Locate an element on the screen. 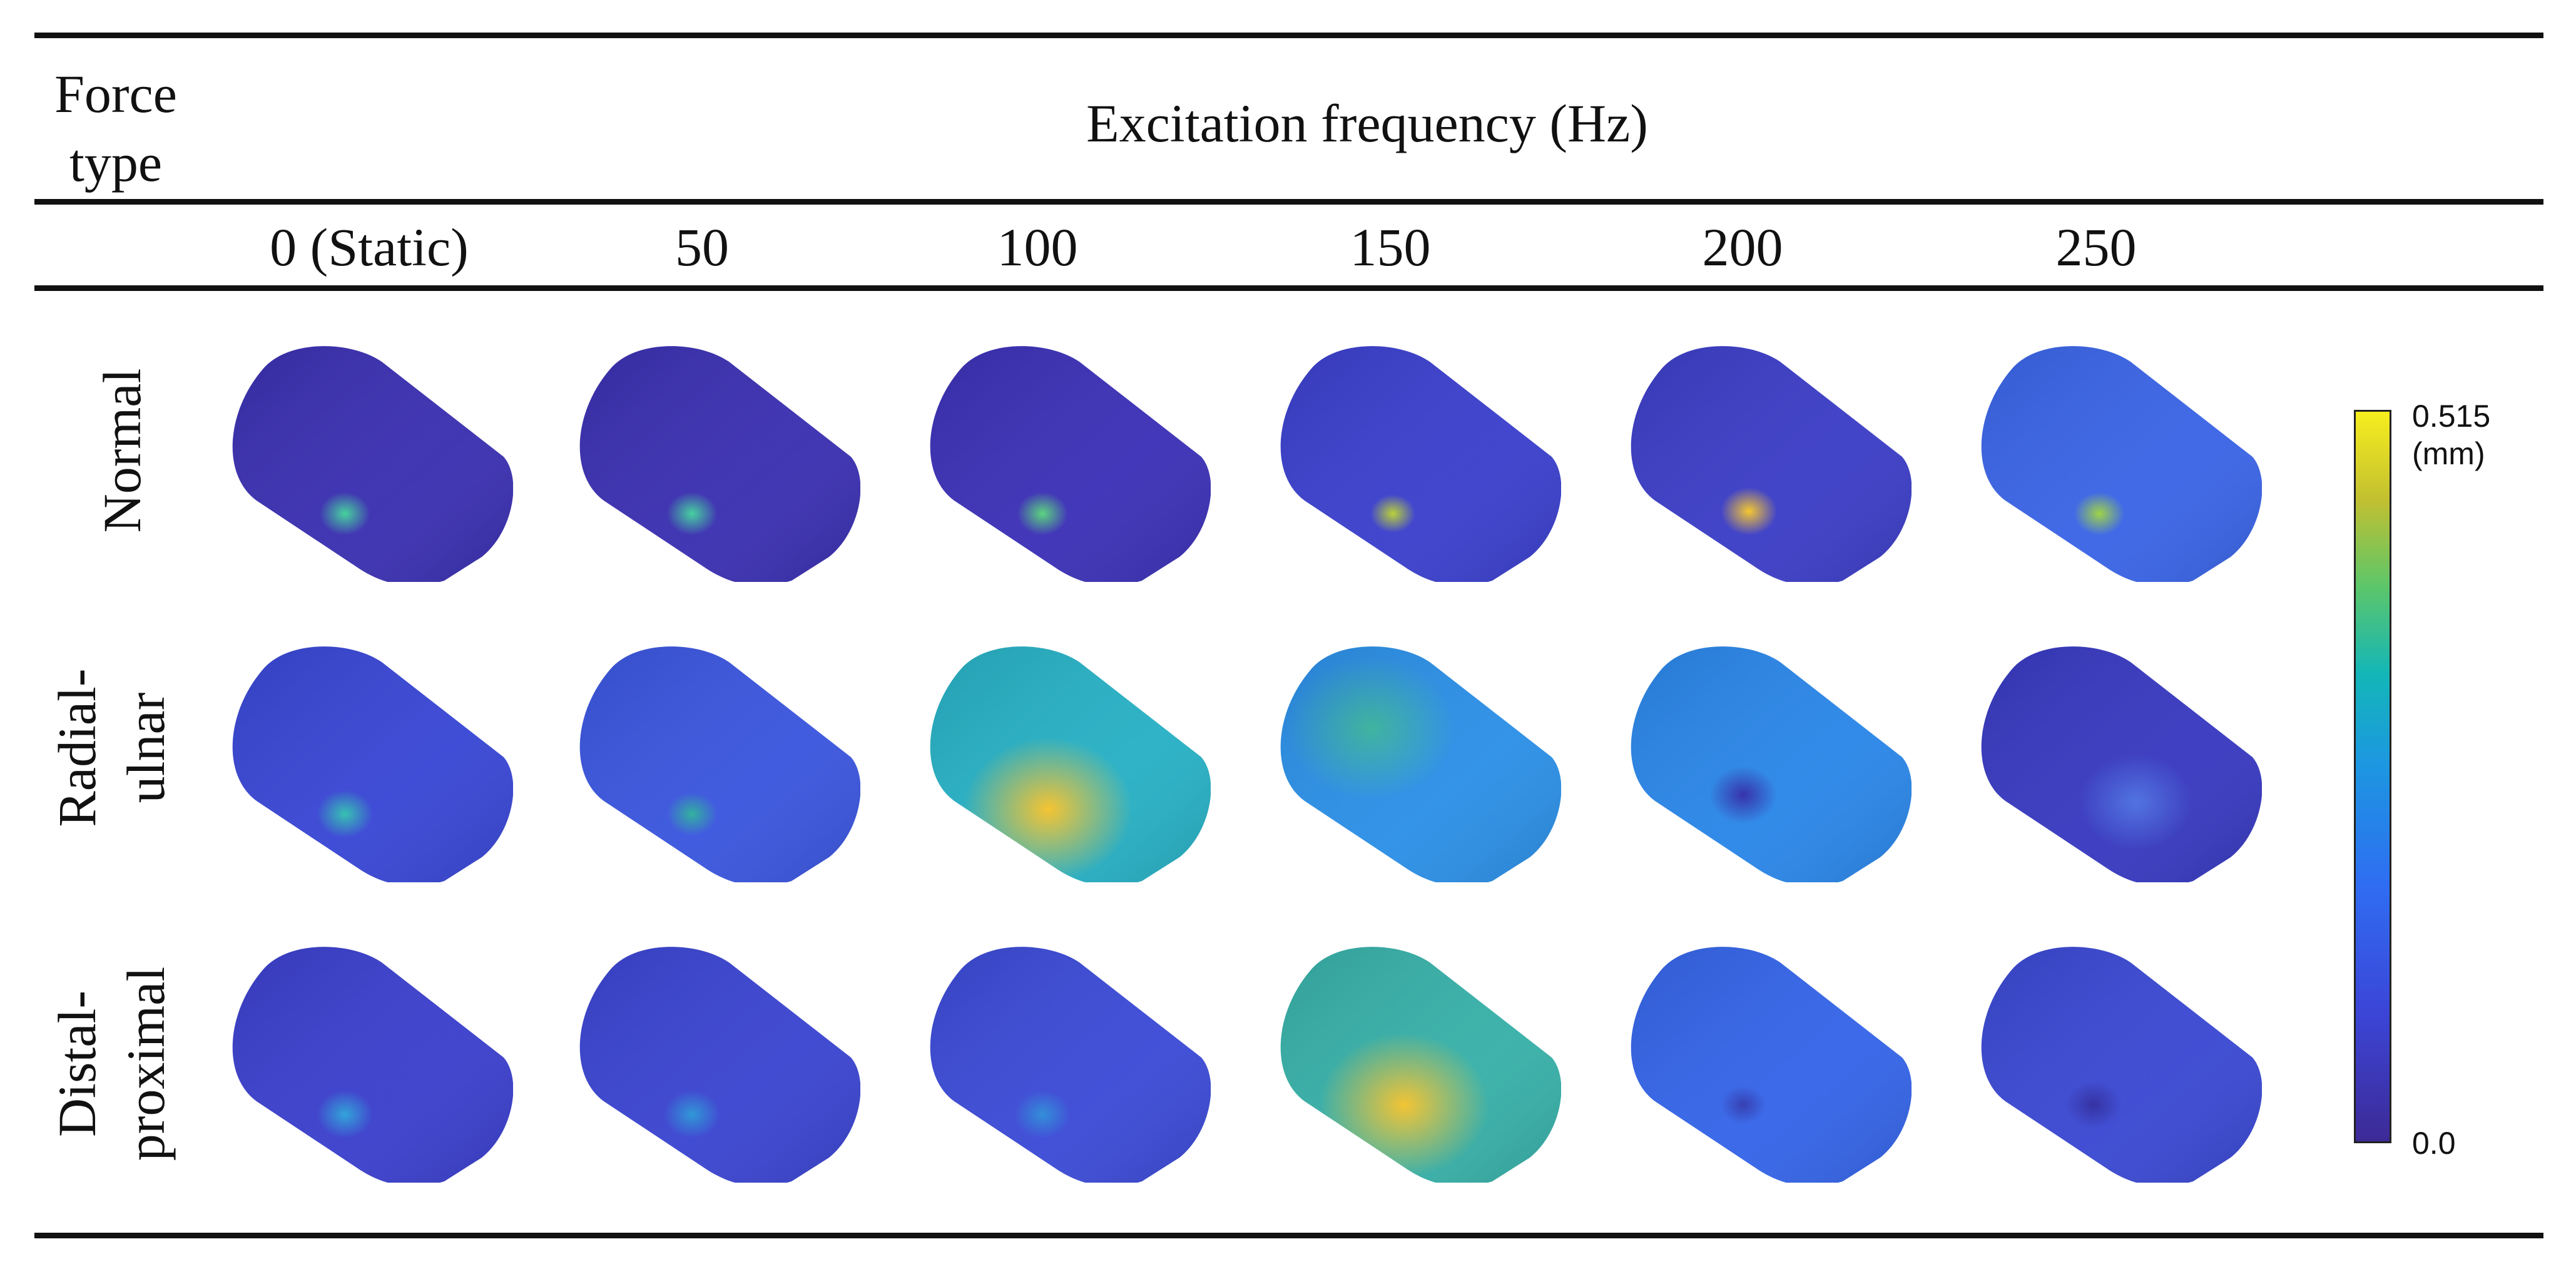  row-label-normal-line1: Normal is located at coordinates (122, 451).